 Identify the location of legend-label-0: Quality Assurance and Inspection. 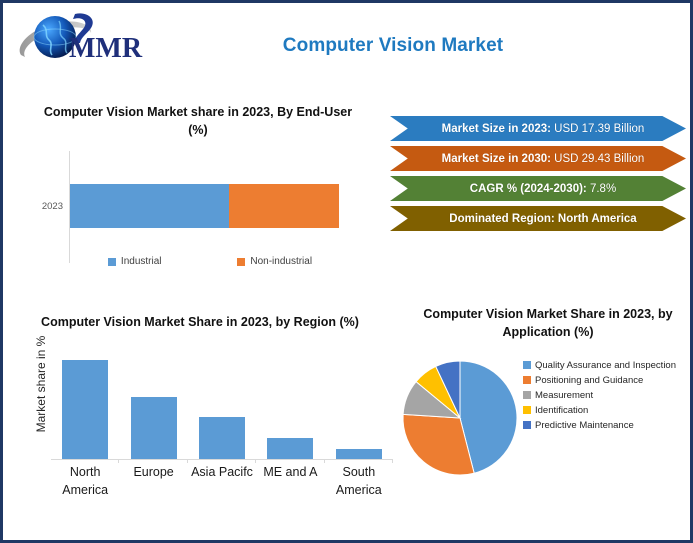
(606, 365).